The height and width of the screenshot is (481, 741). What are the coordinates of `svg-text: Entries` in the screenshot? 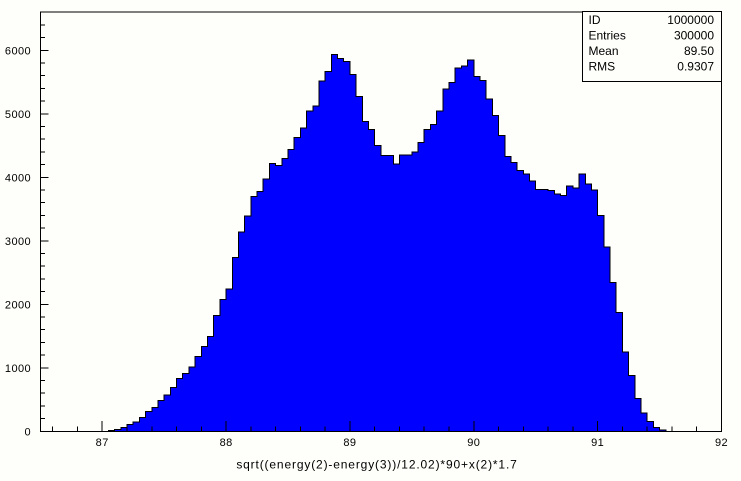 It's located at (607, 35).